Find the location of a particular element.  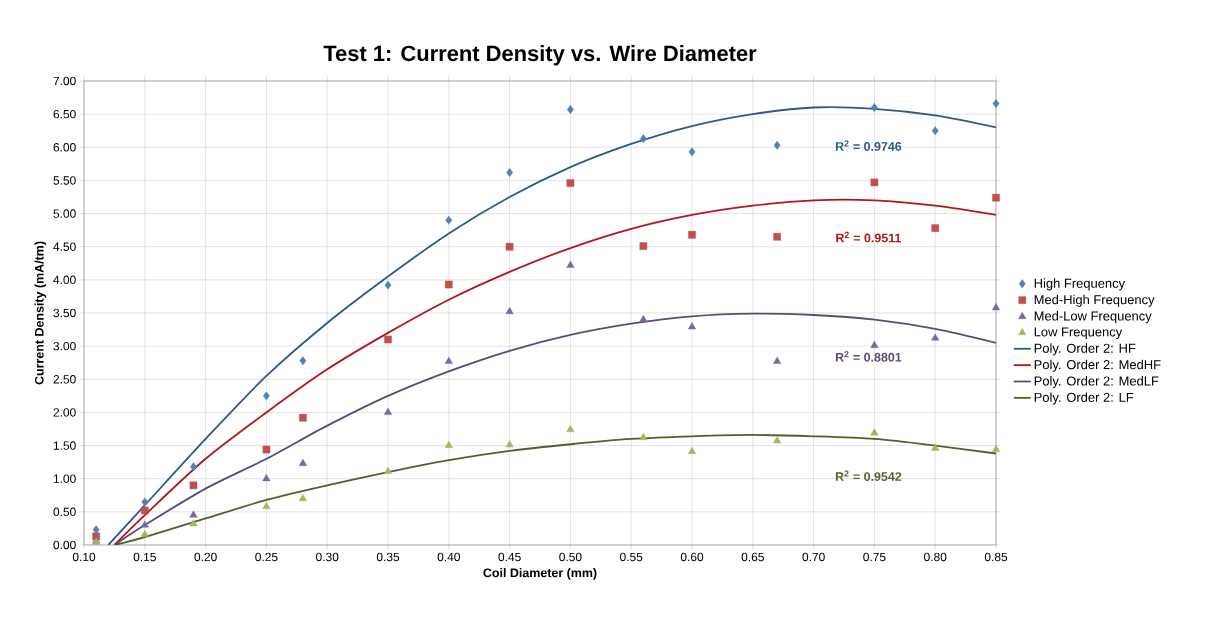

annotation: R$^{2}$ = 0.9542 is located at coordinates (868, 475).